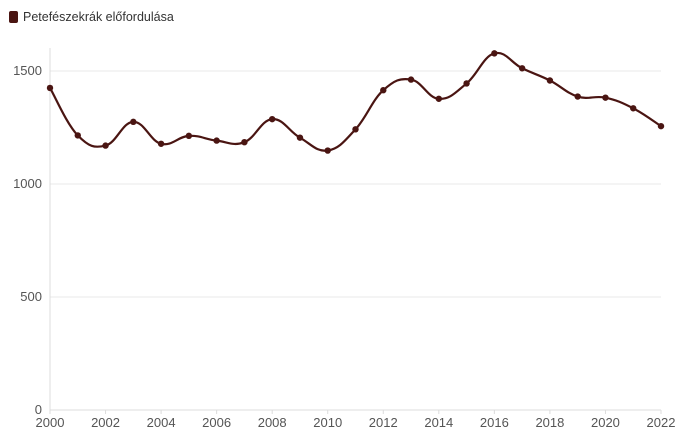 The image size is (690, 441). What do you see at coordinates (27, 183) in the screenshot?
I see `y-tick-label: 1000` at bounding box center [27, 183].